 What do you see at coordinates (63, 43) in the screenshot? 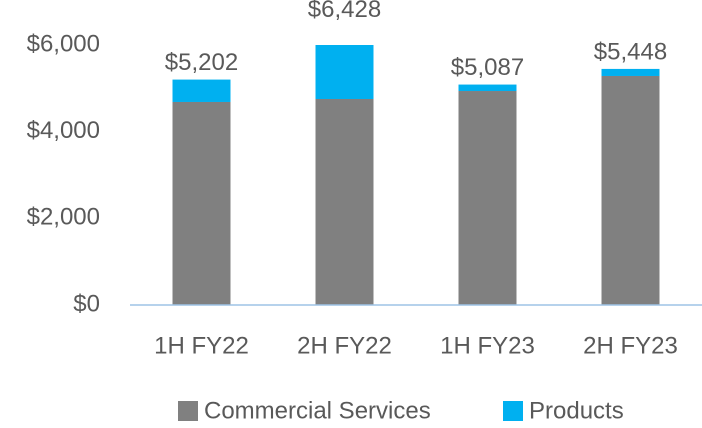
I see `y-tick-label: $6,000` at bounding box center [63, 43].